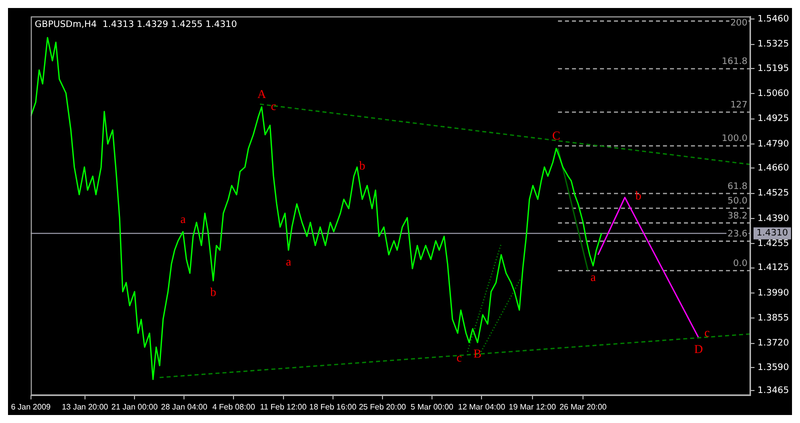  Describe the element at coordinates (134, 407) in the screenshot. I see `x-tick-label: 21 Jan 00:00` at that location.